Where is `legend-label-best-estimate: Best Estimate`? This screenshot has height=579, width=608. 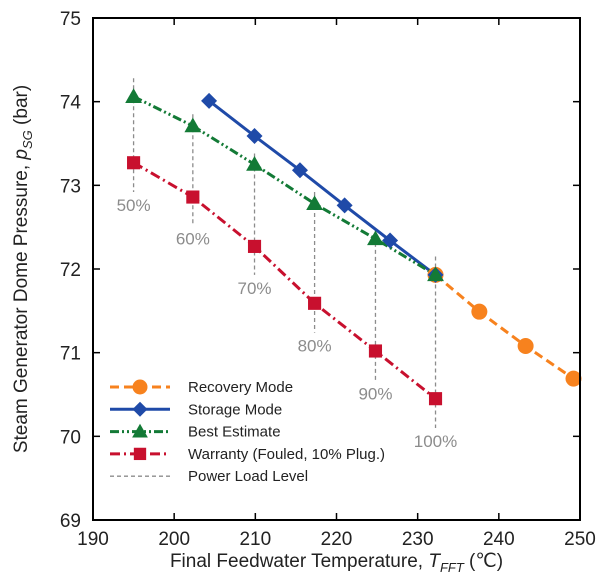
legend-label-best-estimate: Best Estimate is located at coordinates (234, 432).